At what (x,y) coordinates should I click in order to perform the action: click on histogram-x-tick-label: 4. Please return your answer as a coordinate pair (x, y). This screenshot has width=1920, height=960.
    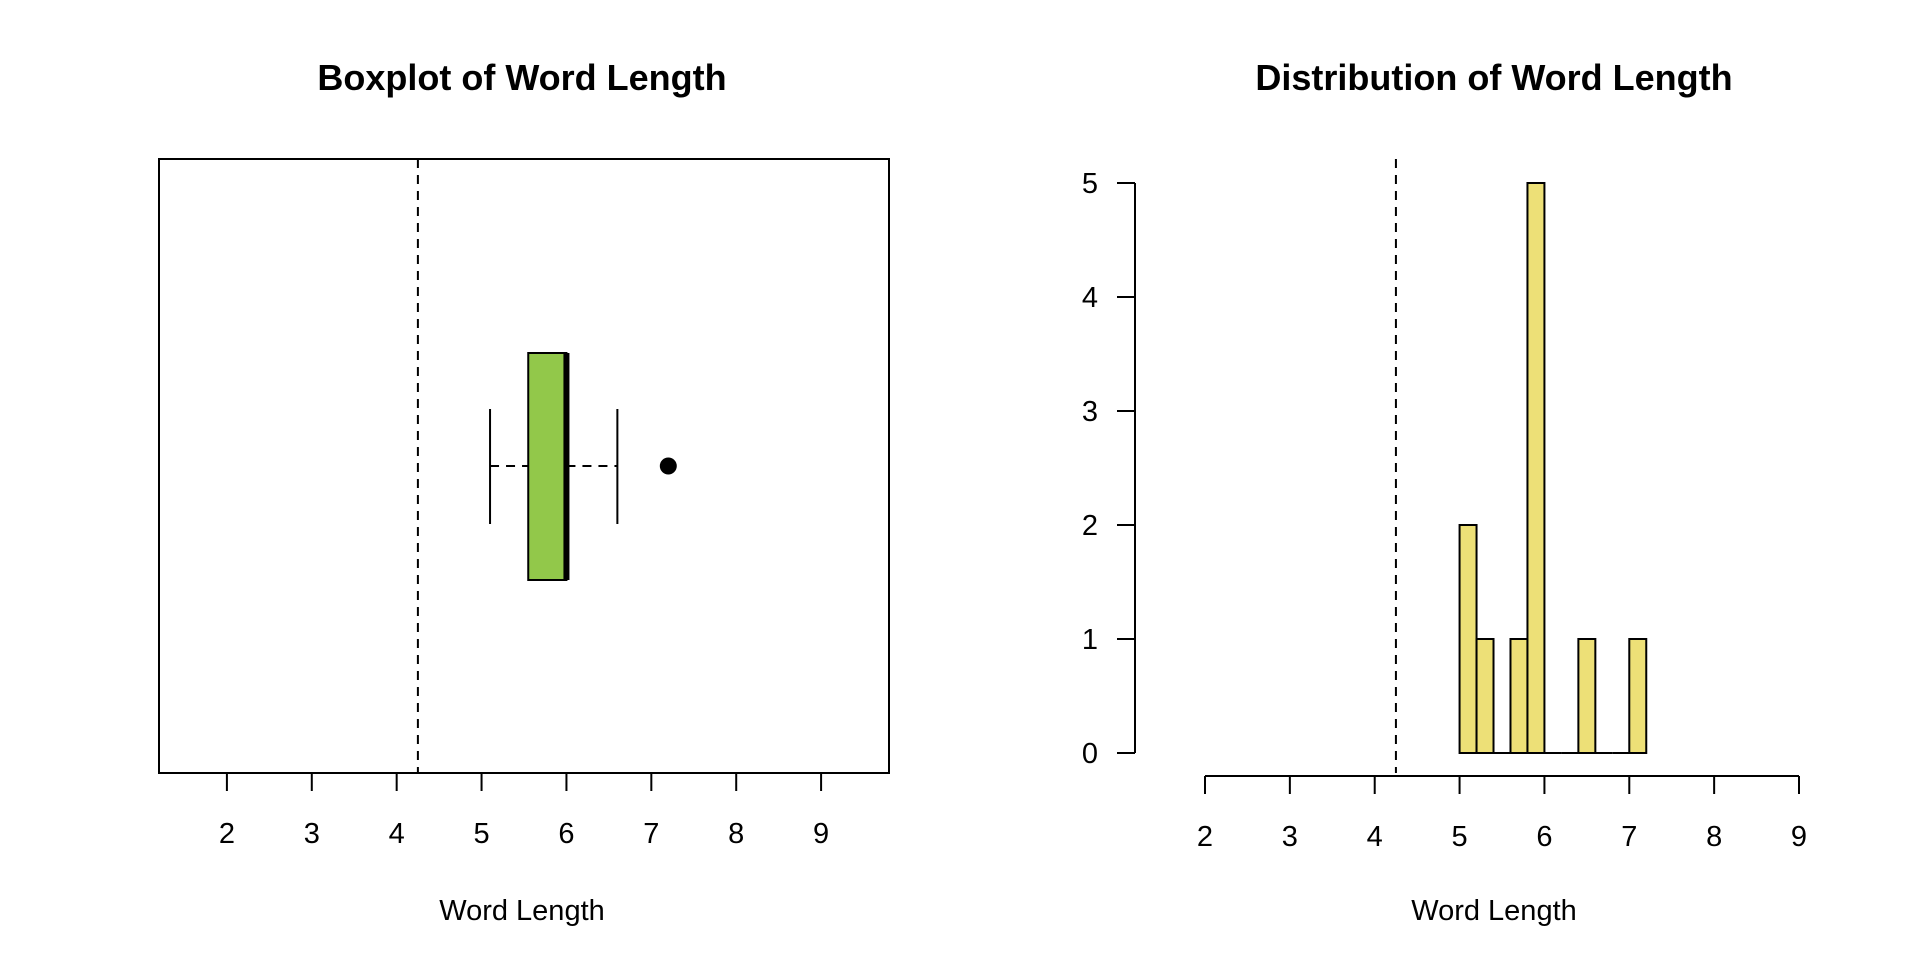
    Looking at the image, I should click on (1375, 837).